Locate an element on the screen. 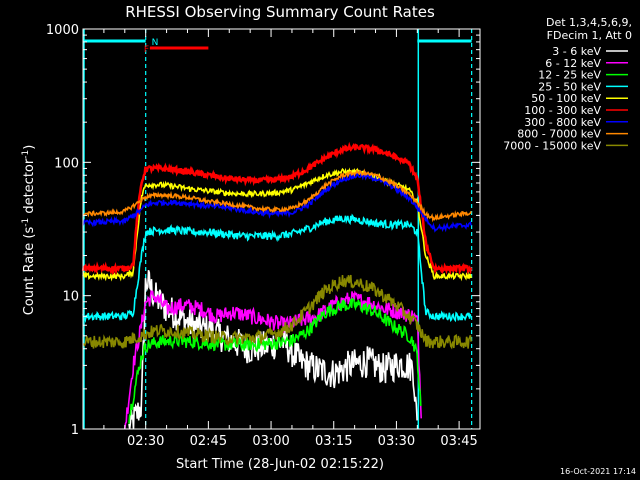 Image resolution: width=640 pixels, height=480 pixels. y-axis-label: Count Rate (s-1 detector-1) is located at coordinates (29, 230).